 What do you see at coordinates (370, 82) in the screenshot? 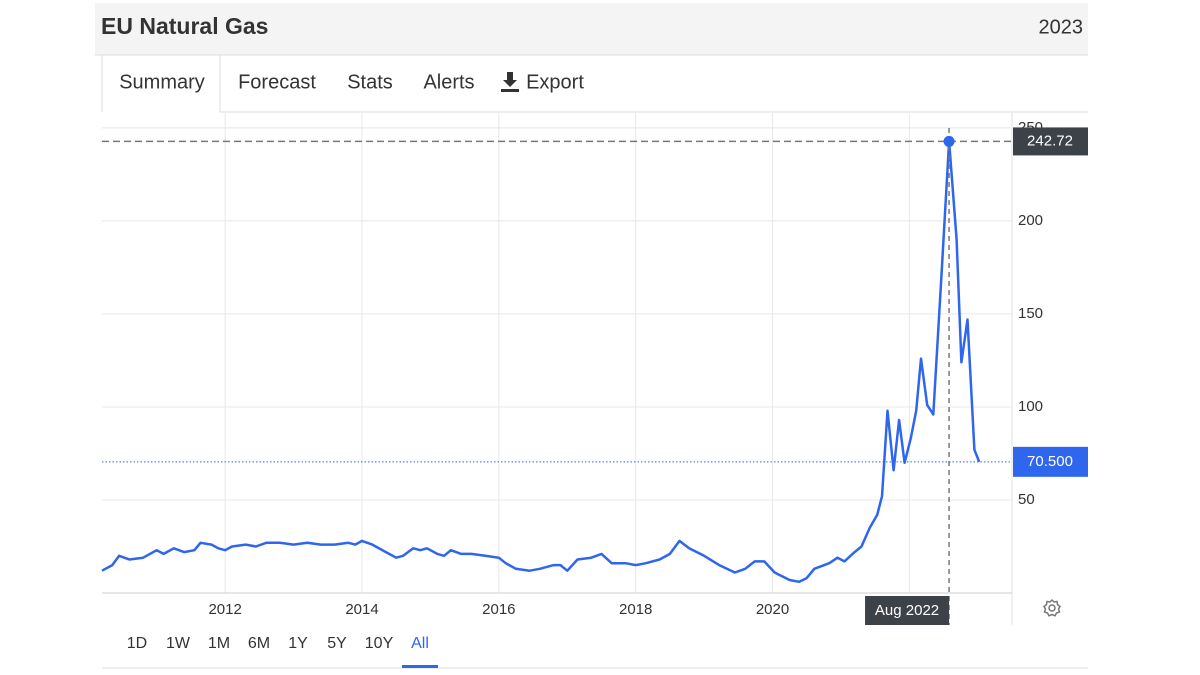
I see `tab: Stats` at bounding box center [370, 82].